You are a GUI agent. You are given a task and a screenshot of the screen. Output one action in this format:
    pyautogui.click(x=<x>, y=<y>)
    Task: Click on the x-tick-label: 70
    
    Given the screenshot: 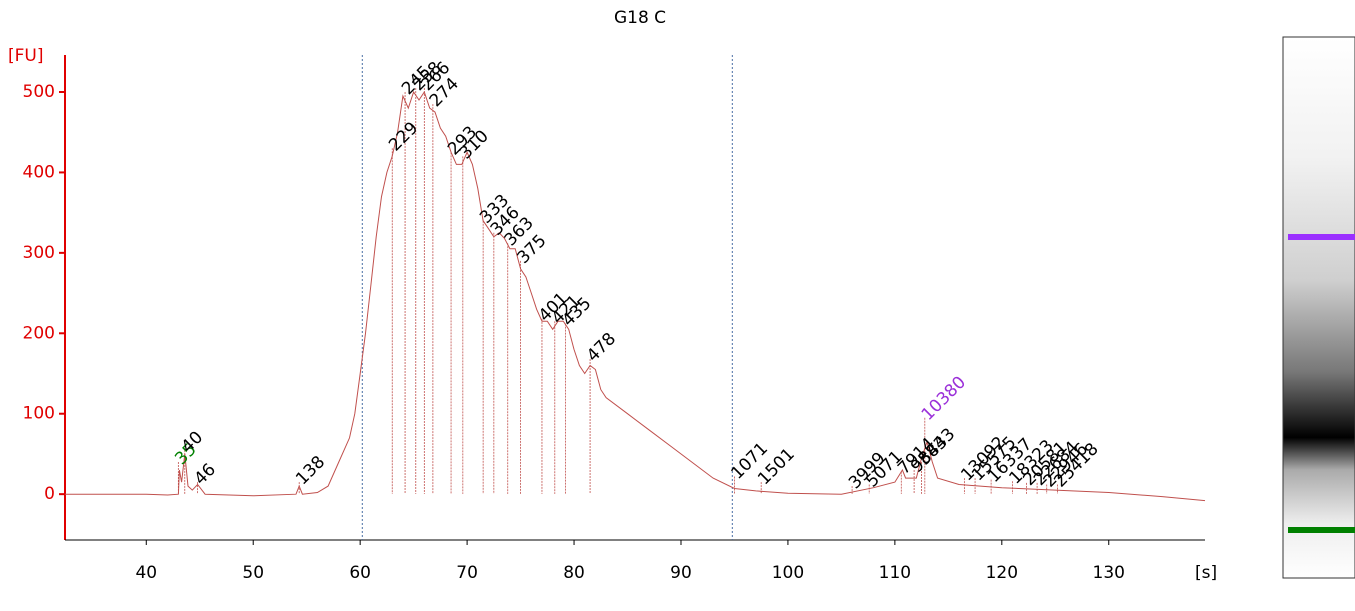 What is the action you would take?
    pyautogui.click(x=467, y=573)
    